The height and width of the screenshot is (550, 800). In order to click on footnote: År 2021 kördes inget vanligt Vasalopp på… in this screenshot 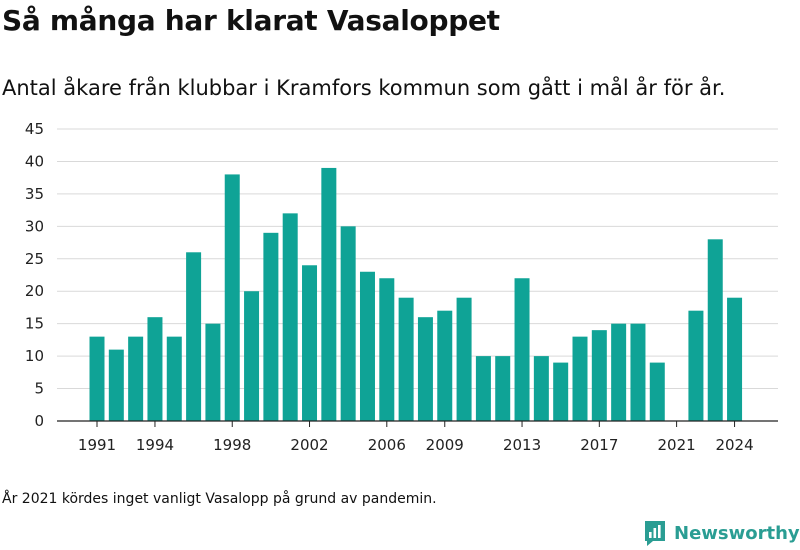, I will do `click(219, 499)`.